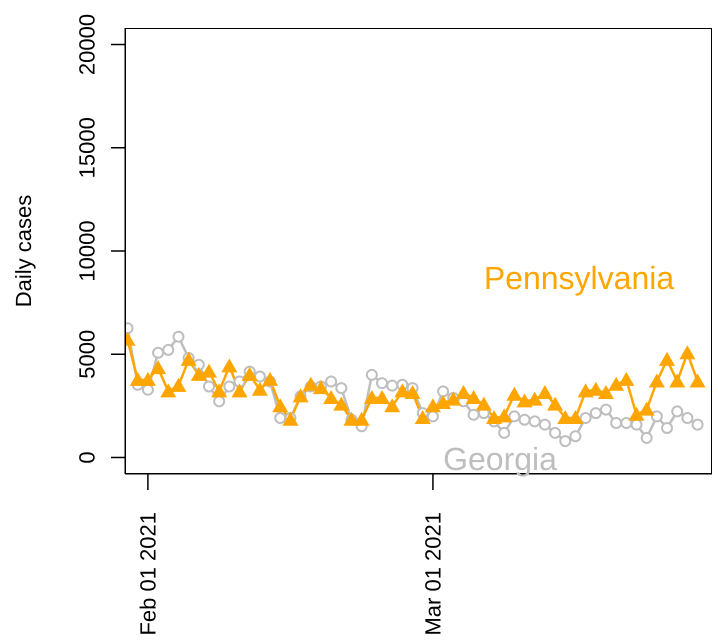 The image size is (718, 640). What do you see at coordinates (87, 457) in the screenshot?
I see `y-tick-label: 0` at bounding box center [87, 457].